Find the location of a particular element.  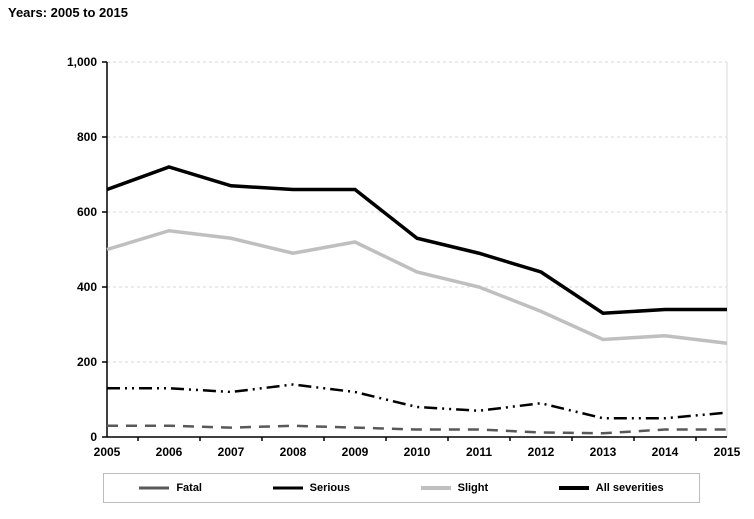

x-tick-label: 2009 is located at coordinates (355, 452).